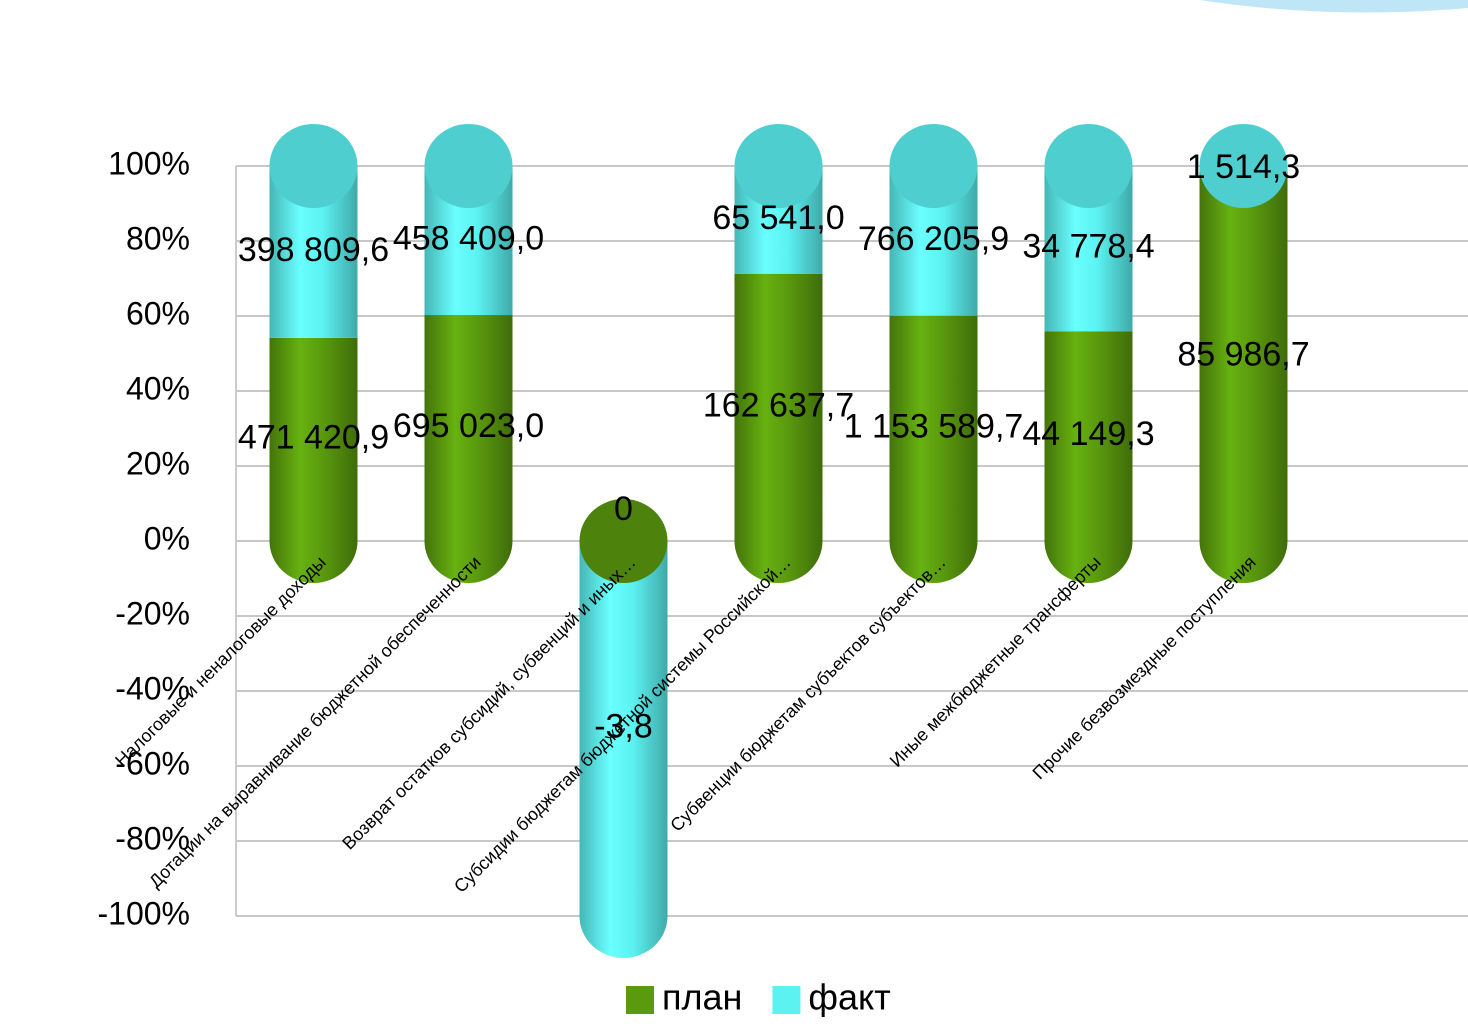 The image size is (1468, 1031). What do you see at coordinates (158, 388) in the screenshot?
I see `y-tick-label: 40%` at bounding box center [158, 388].